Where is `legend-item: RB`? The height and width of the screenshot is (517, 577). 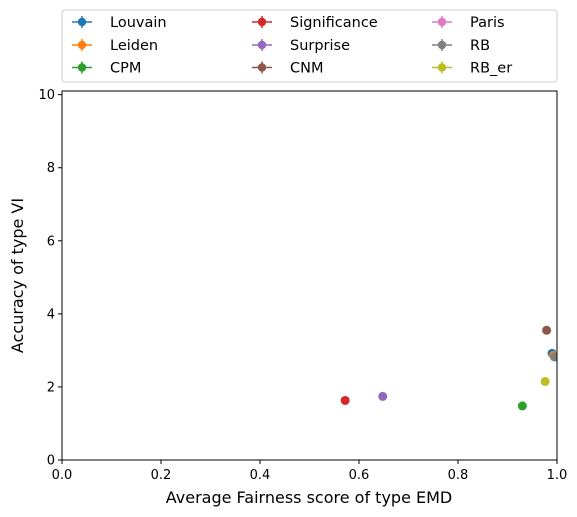
legend-item: RB is located at coordinates (461, 46).